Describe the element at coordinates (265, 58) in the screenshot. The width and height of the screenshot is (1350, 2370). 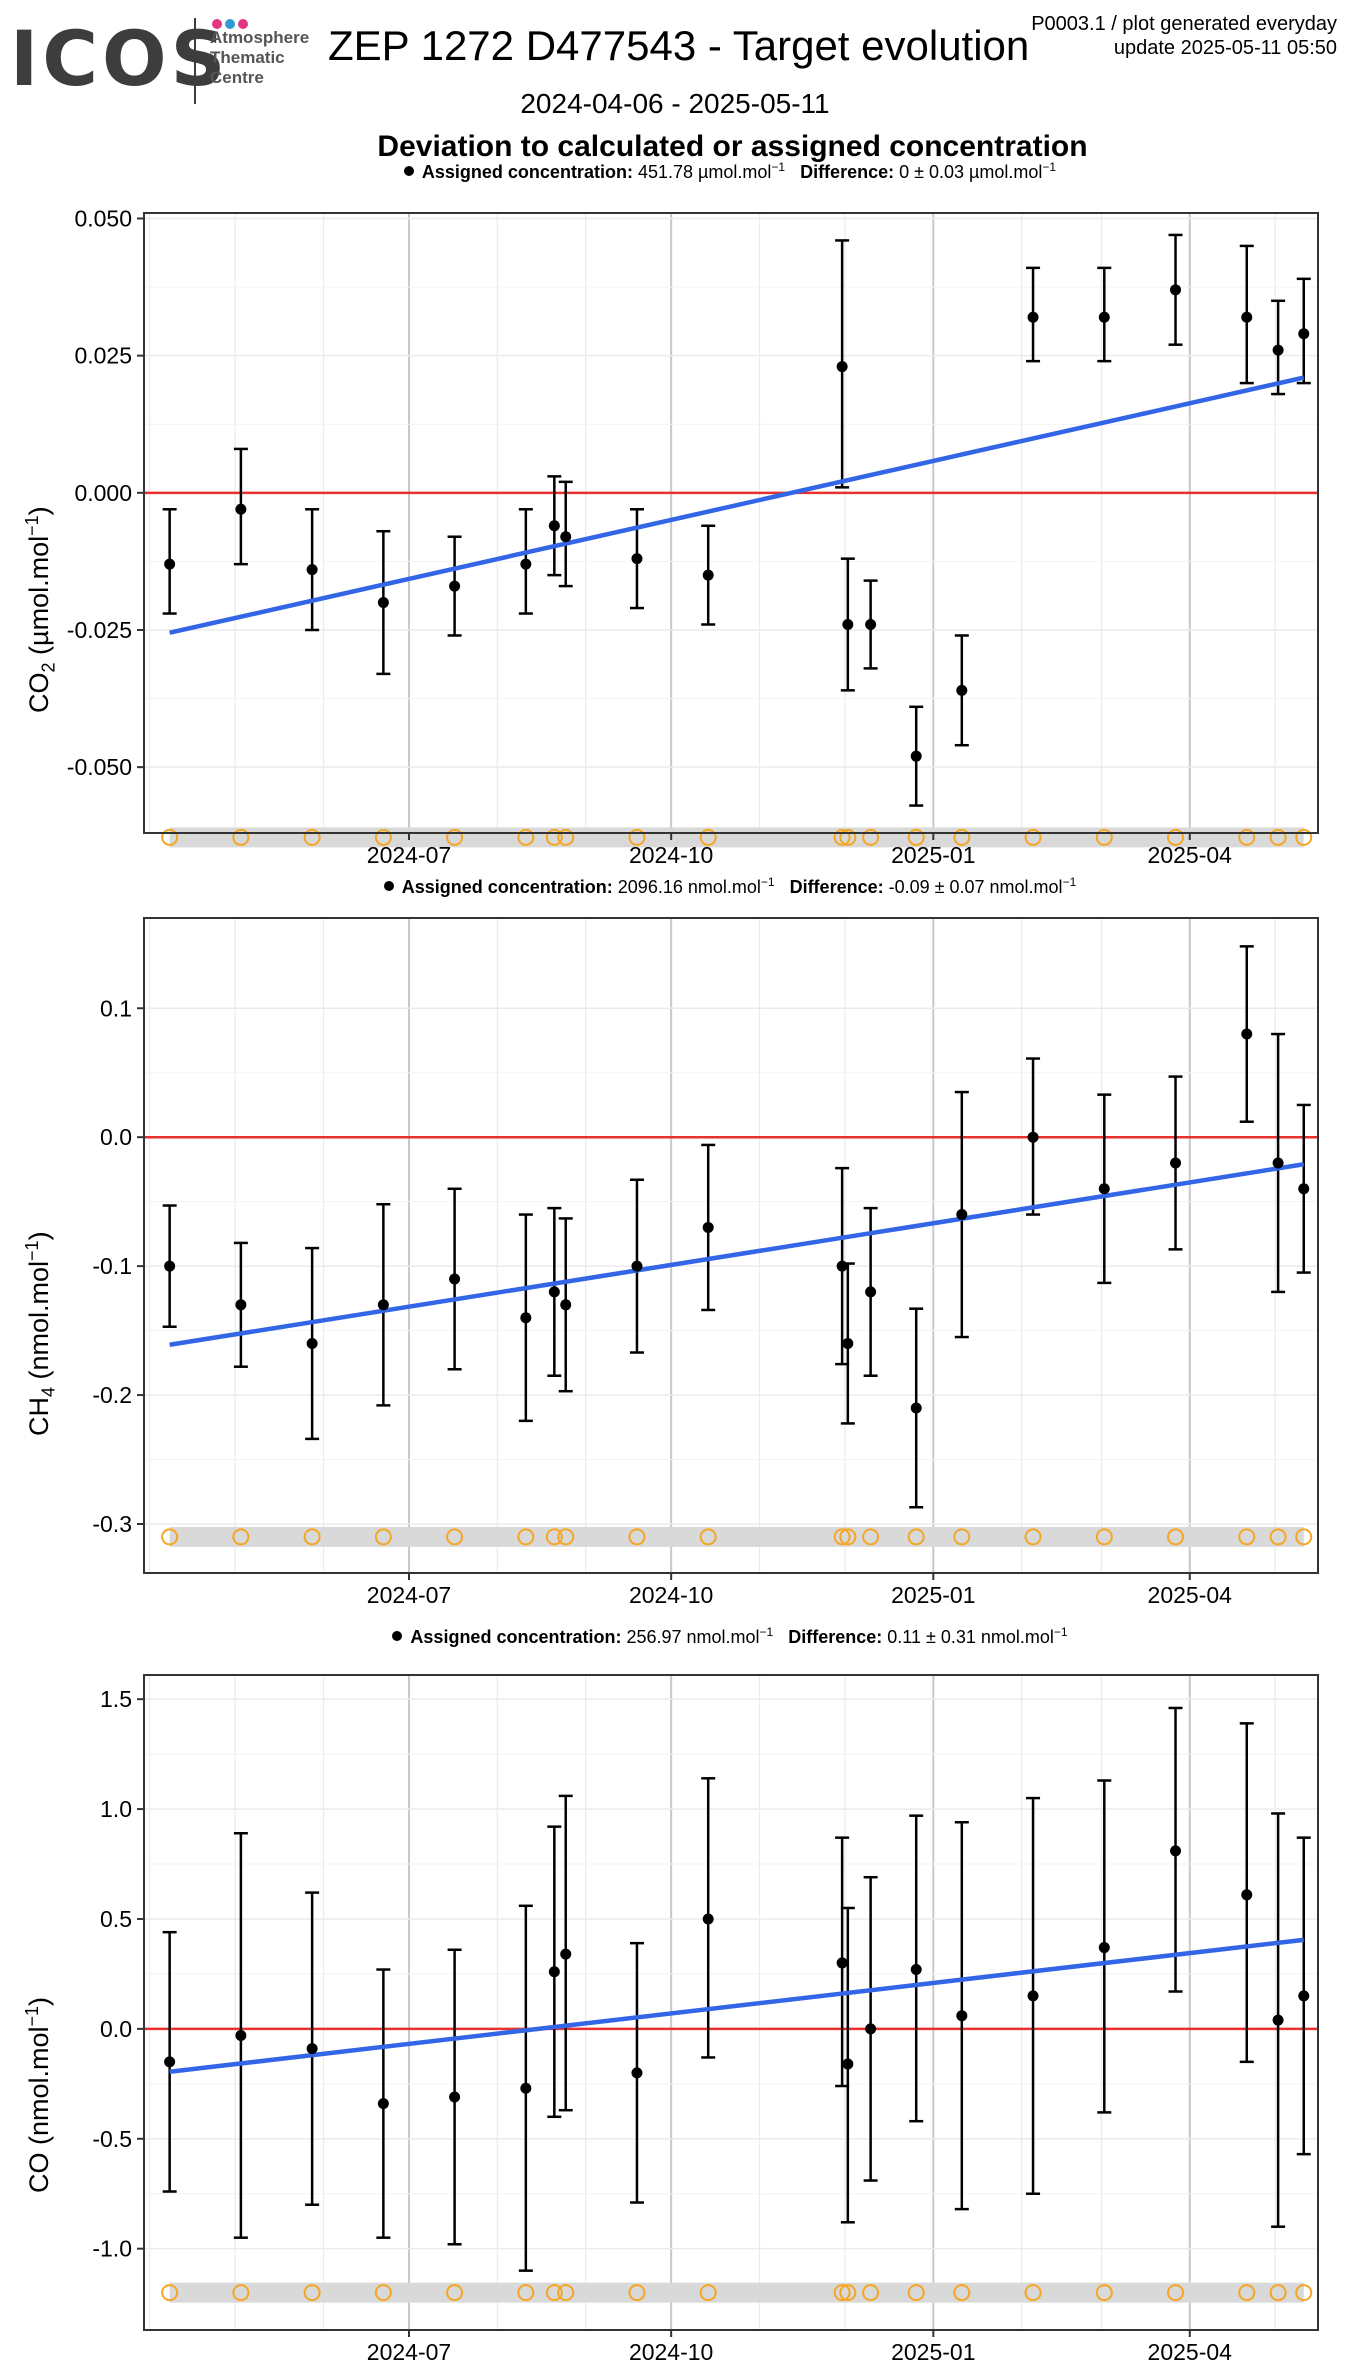
I see `logo-subtitle: Atmosphere Thematic Centre` at that location.